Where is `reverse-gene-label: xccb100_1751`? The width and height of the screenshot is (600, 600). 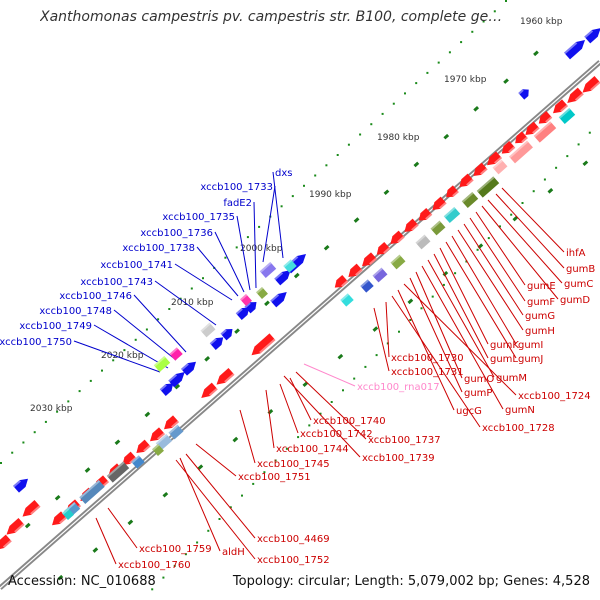 reverse-gene-label: xccb100_1751 is located at coordinates (274, 477).